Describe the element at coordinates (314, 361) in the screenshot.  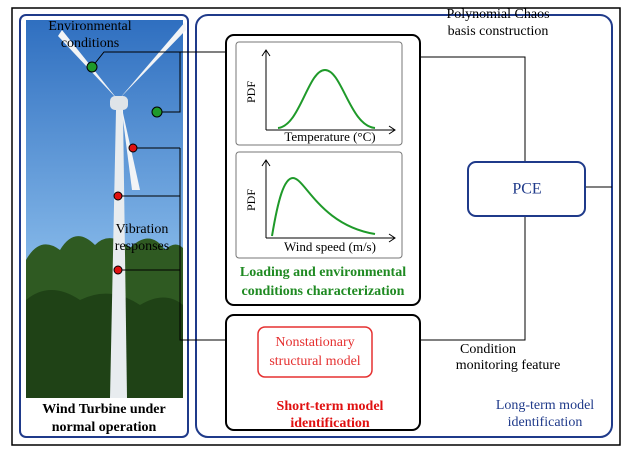
I see `model-label: structural model` at that location.